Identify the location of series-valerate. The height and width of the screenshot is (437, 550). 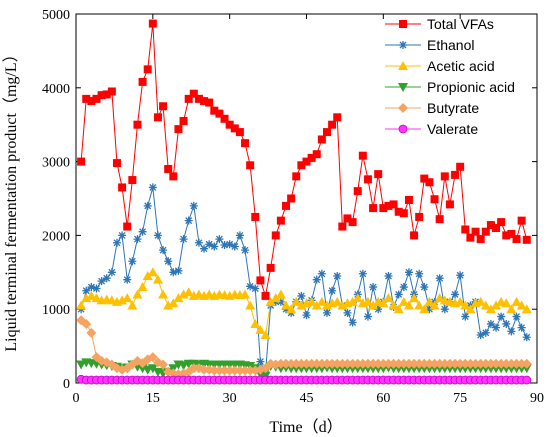
(304, 379).